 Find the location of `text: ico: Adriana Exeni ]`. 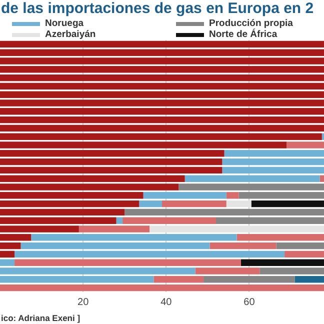

text: ico: Adriana Exeni ] is located at coordinates (41, 318).